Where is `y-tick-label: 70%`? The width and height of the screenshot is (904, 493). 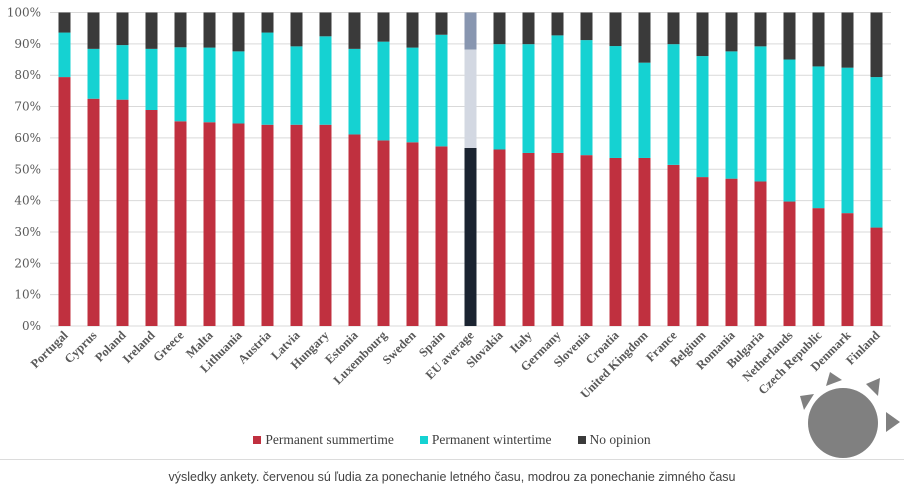 y-tick-label: 70% is located at coordinates (27, 107).